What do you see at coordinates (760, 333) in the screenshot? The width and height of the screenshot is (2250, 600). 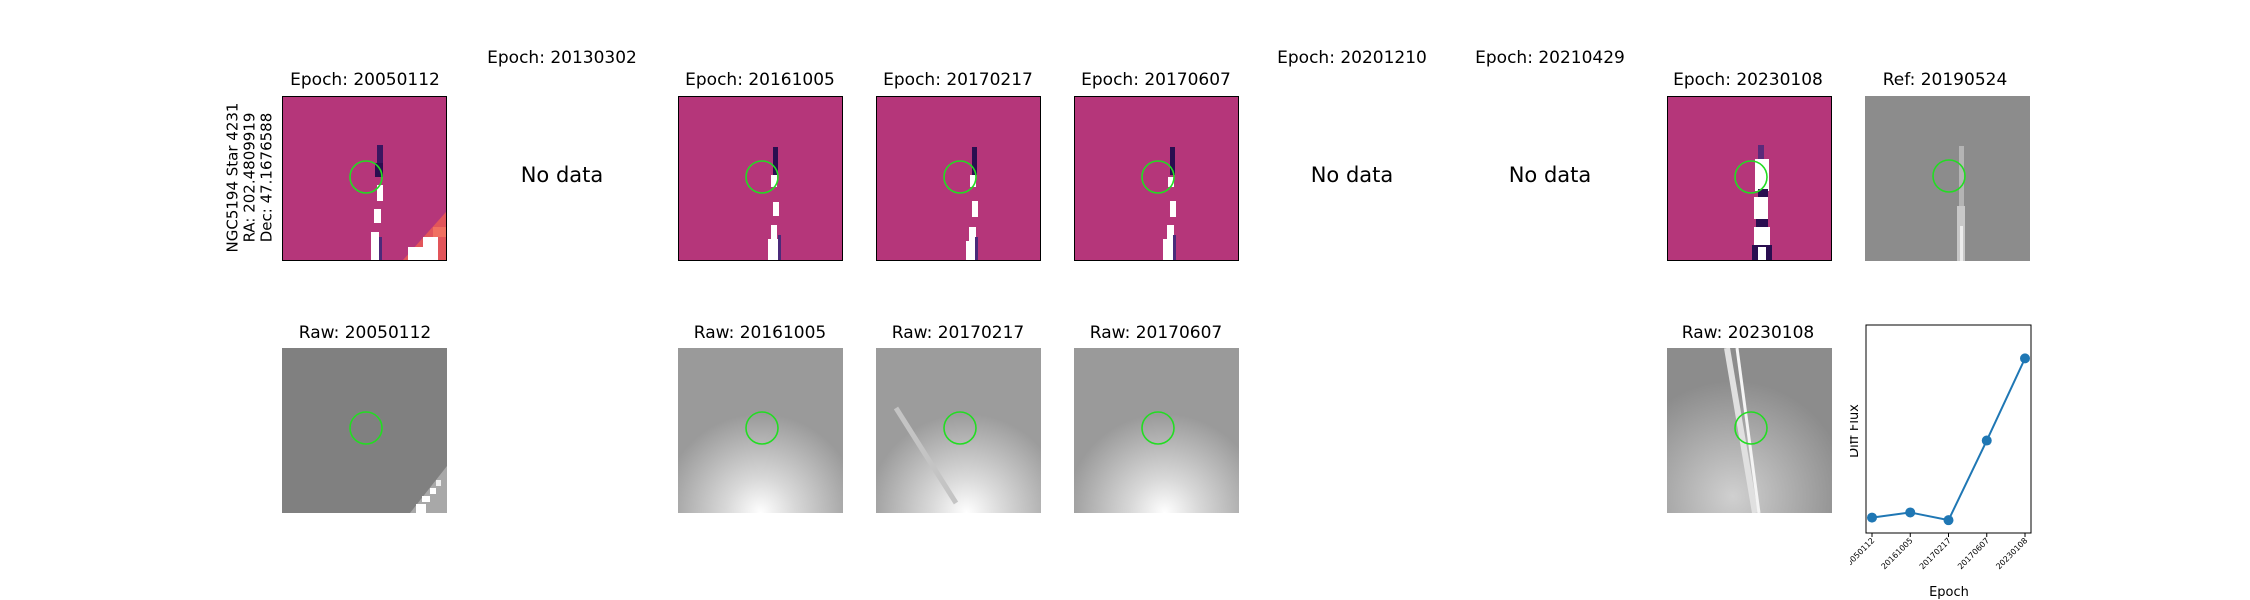 I see `raw-title-1: Raw: 20161005` at bounding box center [760, 333].